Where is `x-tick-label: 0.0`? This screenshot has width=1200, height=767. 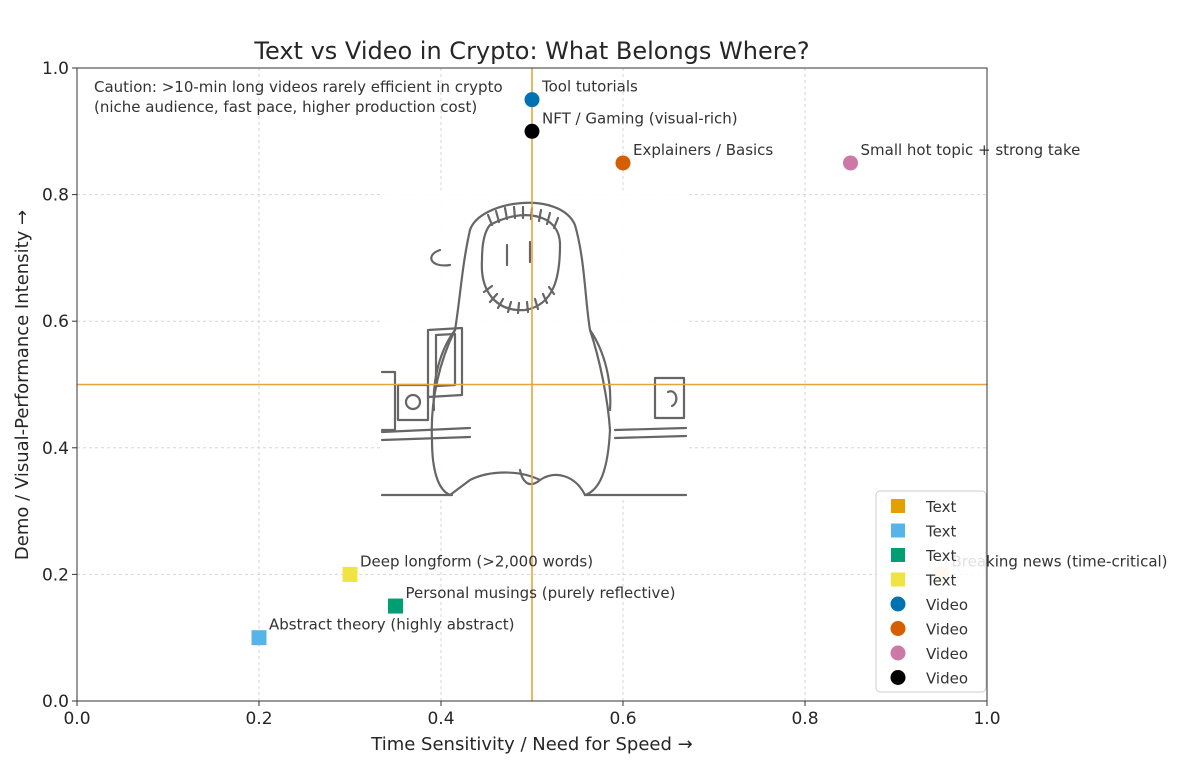
x-tick-label: 0.0 is located at coordinates (76, 719).